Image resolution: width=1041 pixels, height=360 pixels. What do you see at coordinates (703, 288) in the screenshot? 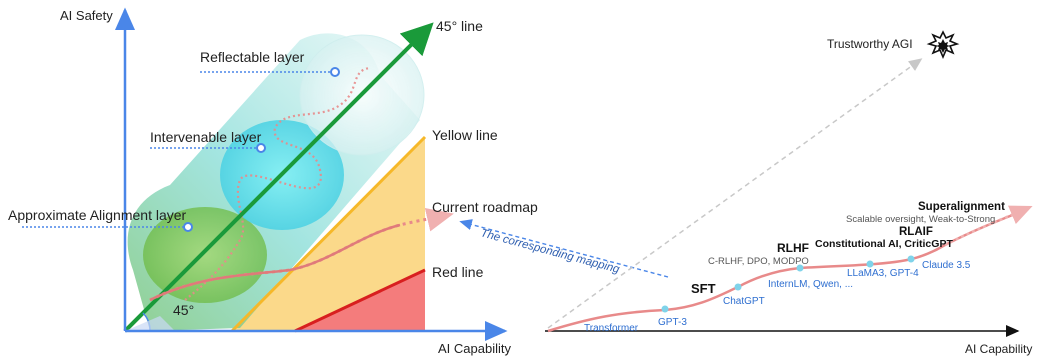
I see `stage-title: SFT` at bounding box center [703, 288].